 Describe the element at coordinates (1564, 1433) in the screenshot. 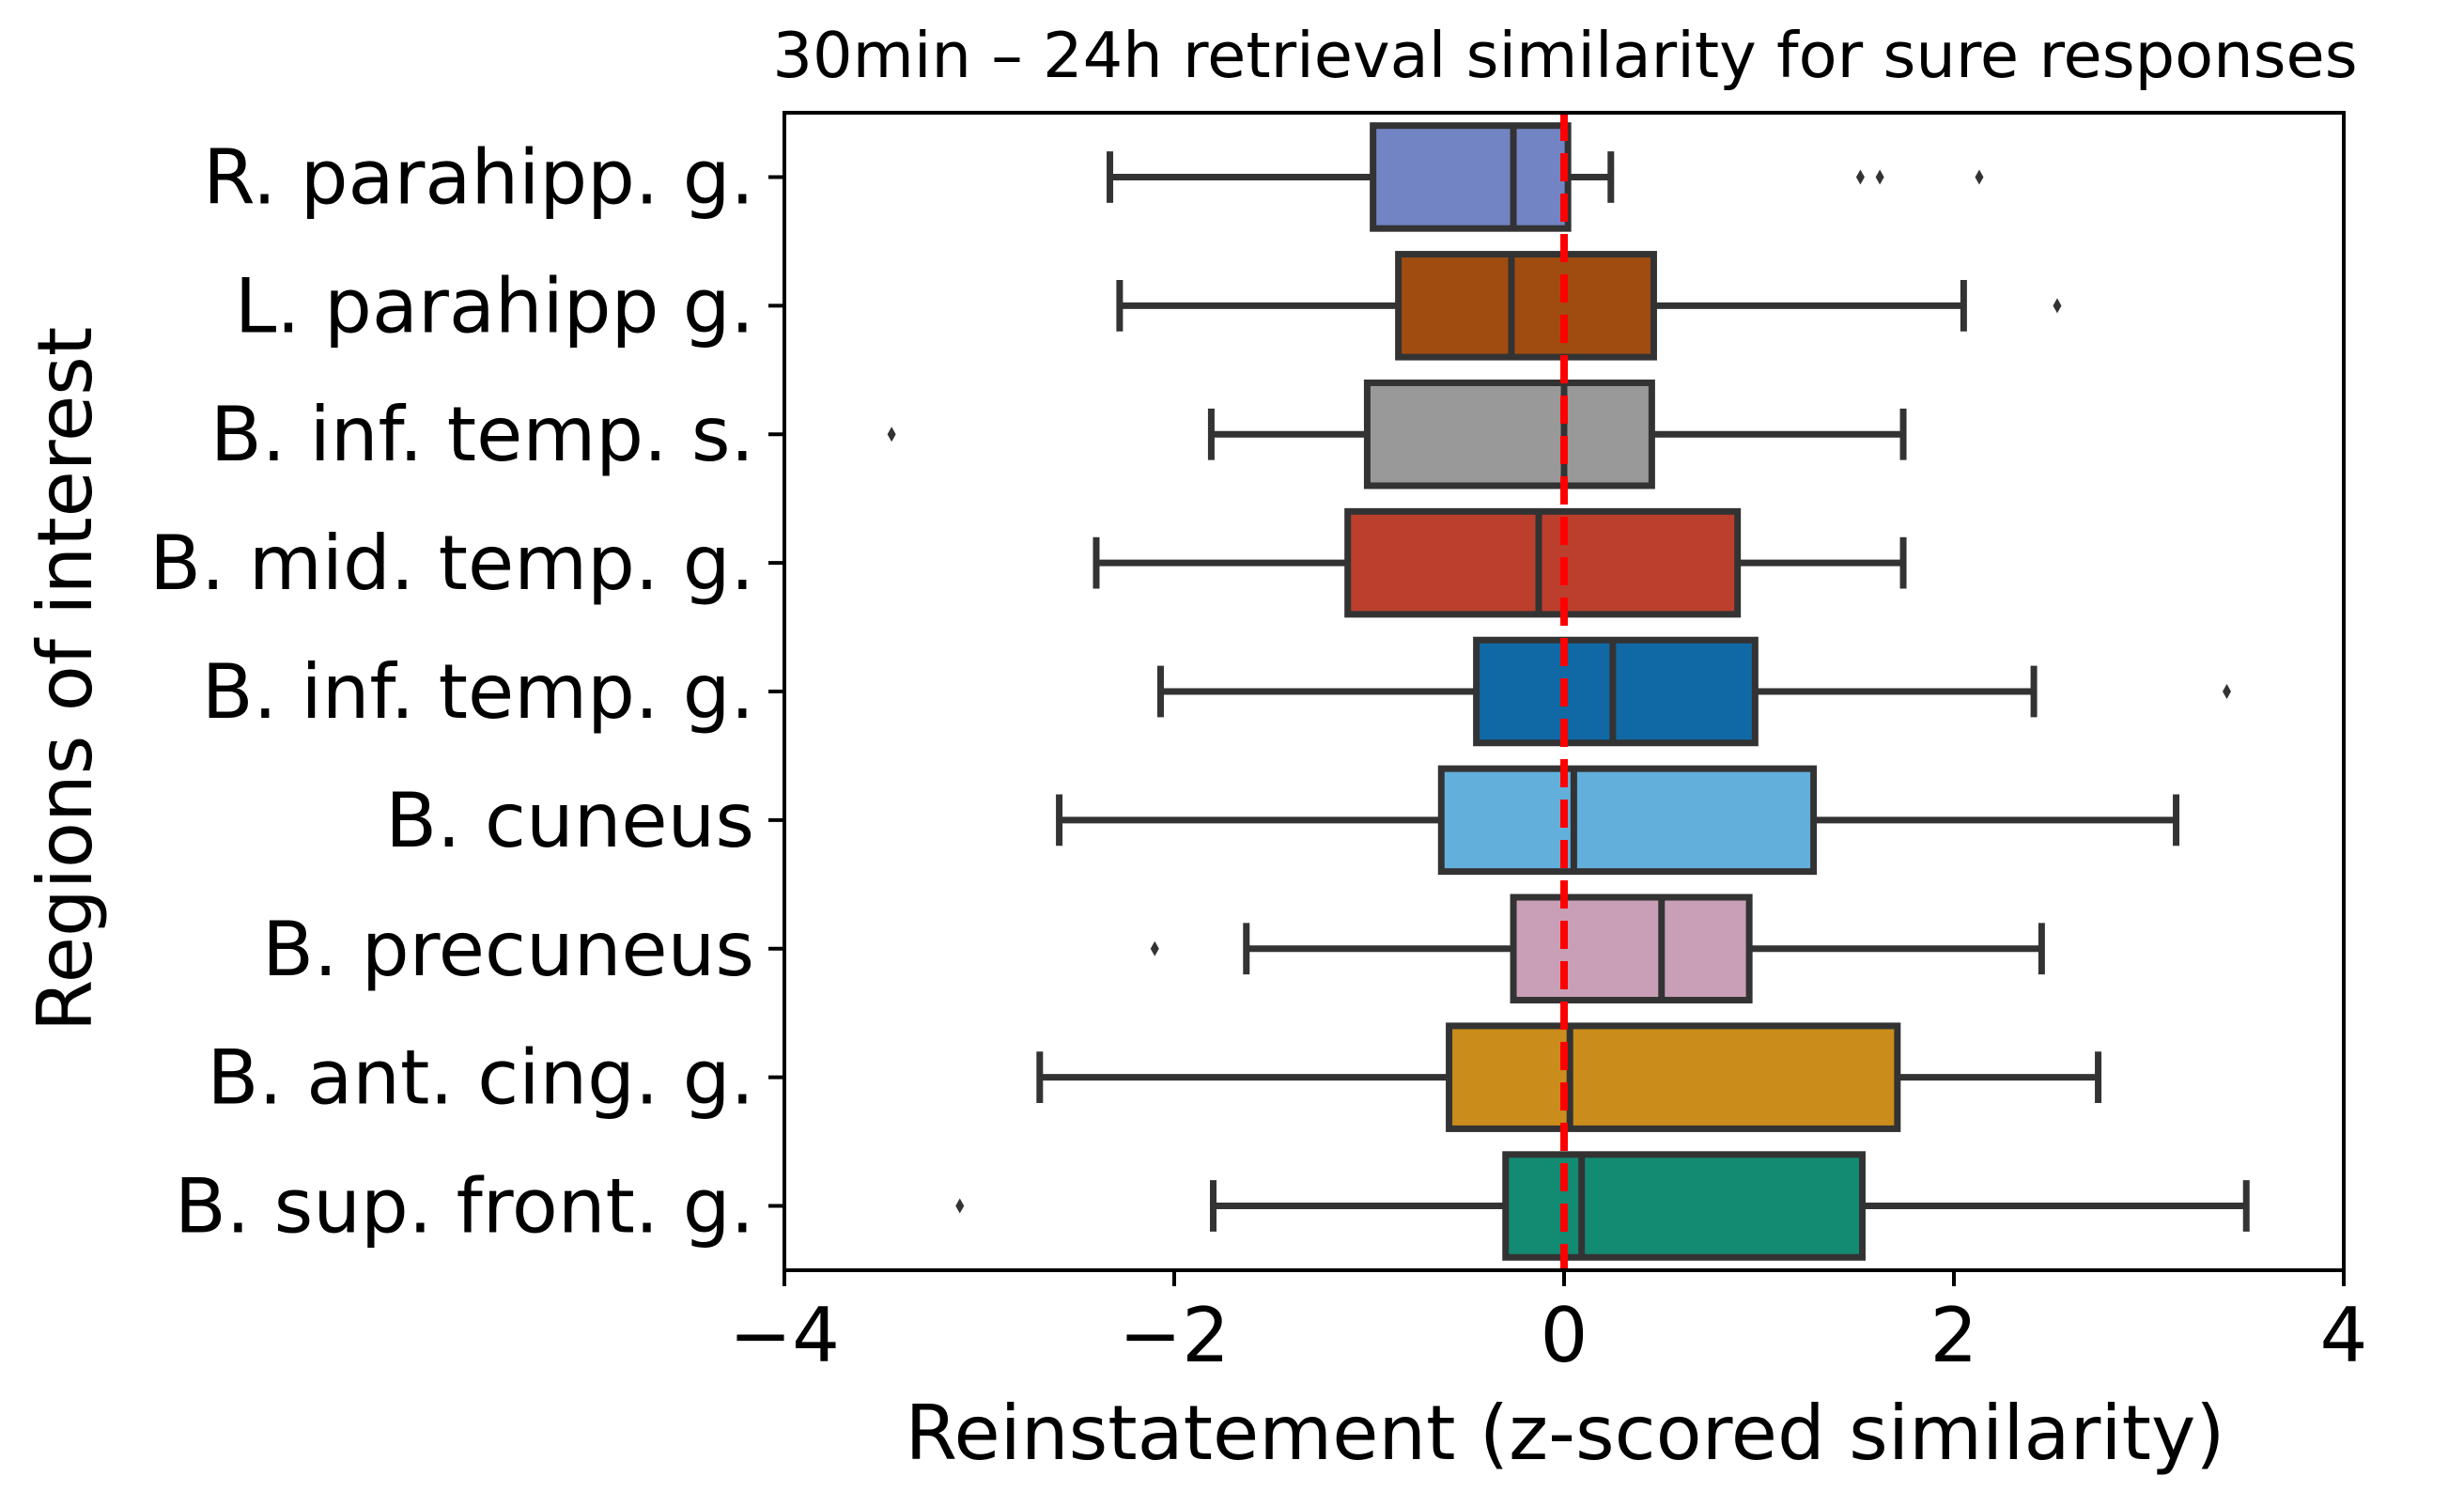

I see `x-axis-title: Reinstatement (z-scored similarity)` at that location.